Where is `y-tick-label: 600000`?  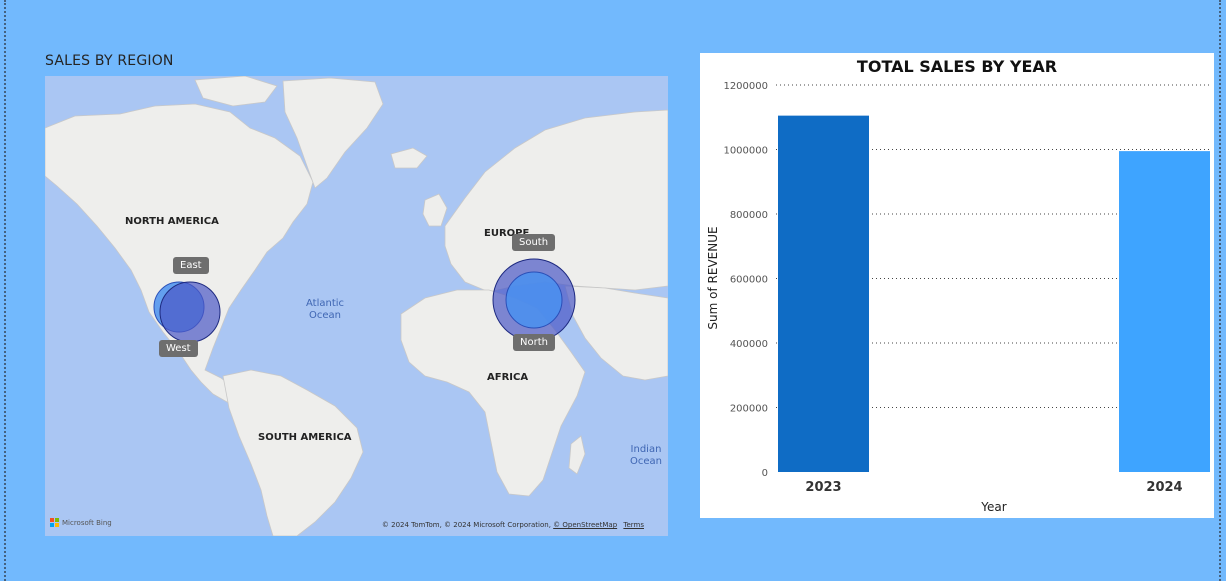
y-tick-label: 600000 is located at coordinates (749, 280).